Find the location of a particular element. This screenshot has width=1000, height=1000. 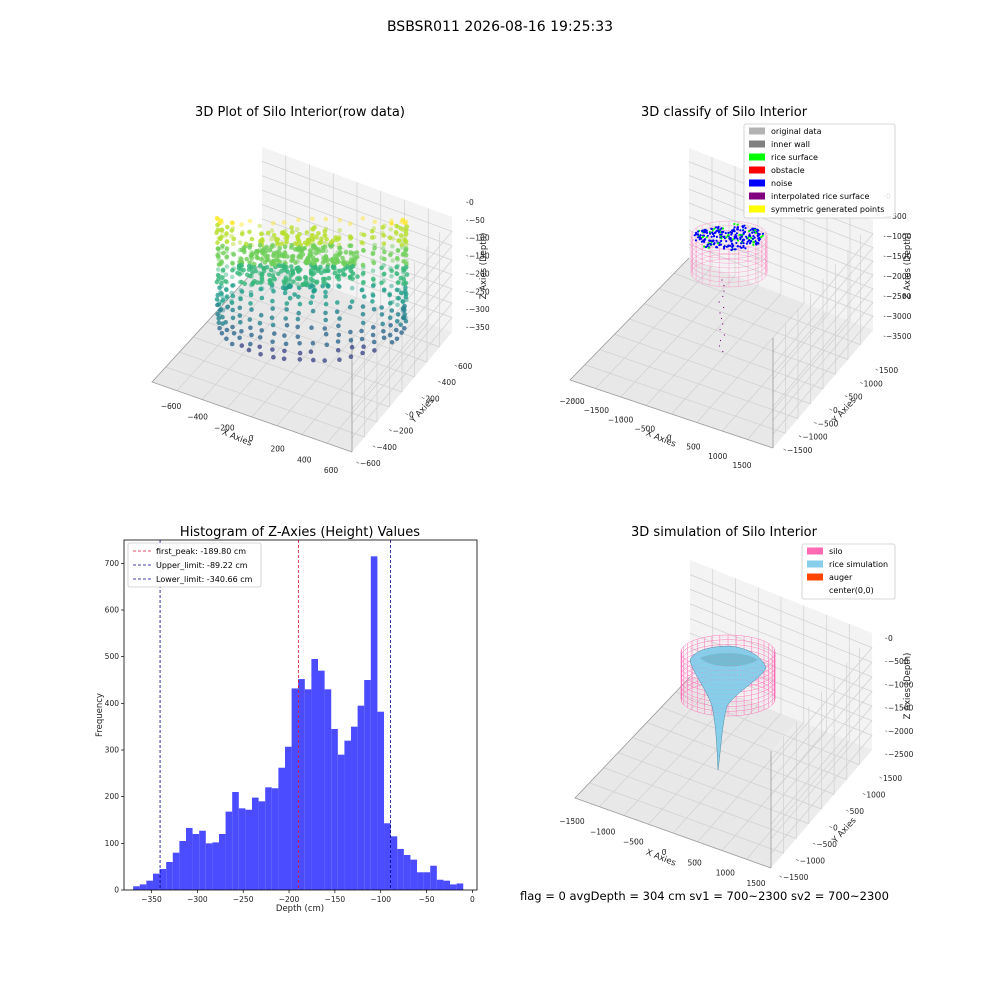

classify-z-tick: −2000 is located at coordinates (899, 276).